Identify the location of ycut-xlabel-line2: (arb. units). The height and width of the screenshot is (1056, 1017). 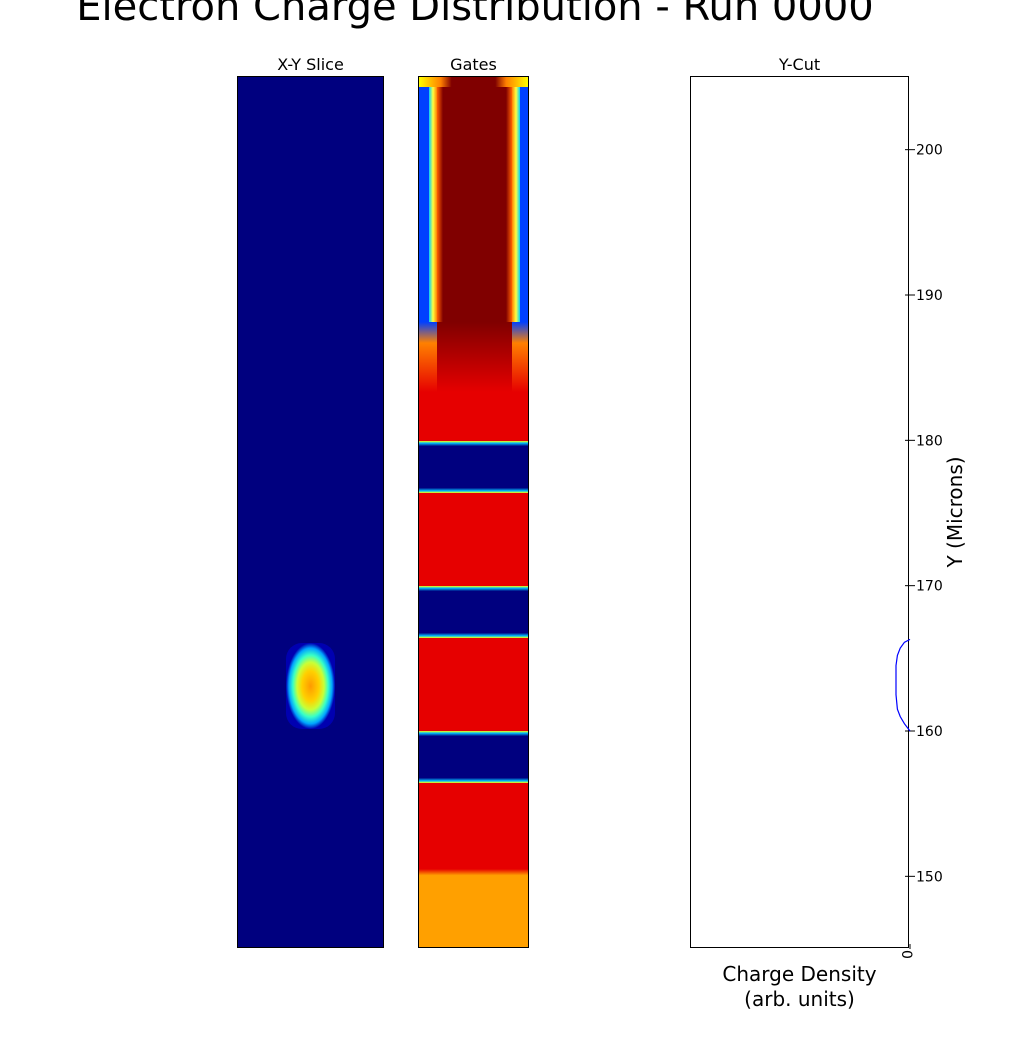
(799, 999).